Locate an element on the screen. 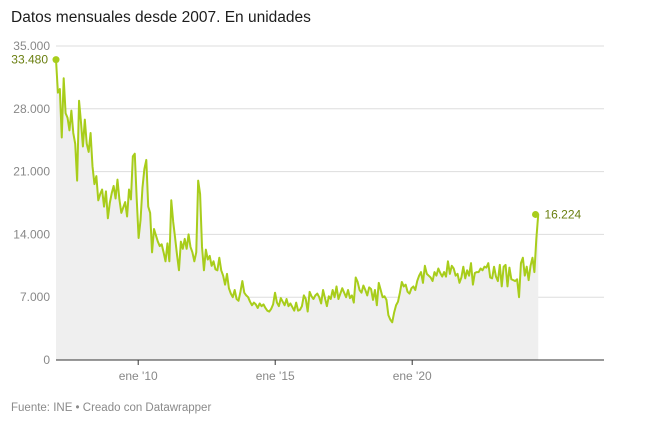  footer-source: Fuente: INE • Creado con Datawrapper is located at coordinates (111, 408).